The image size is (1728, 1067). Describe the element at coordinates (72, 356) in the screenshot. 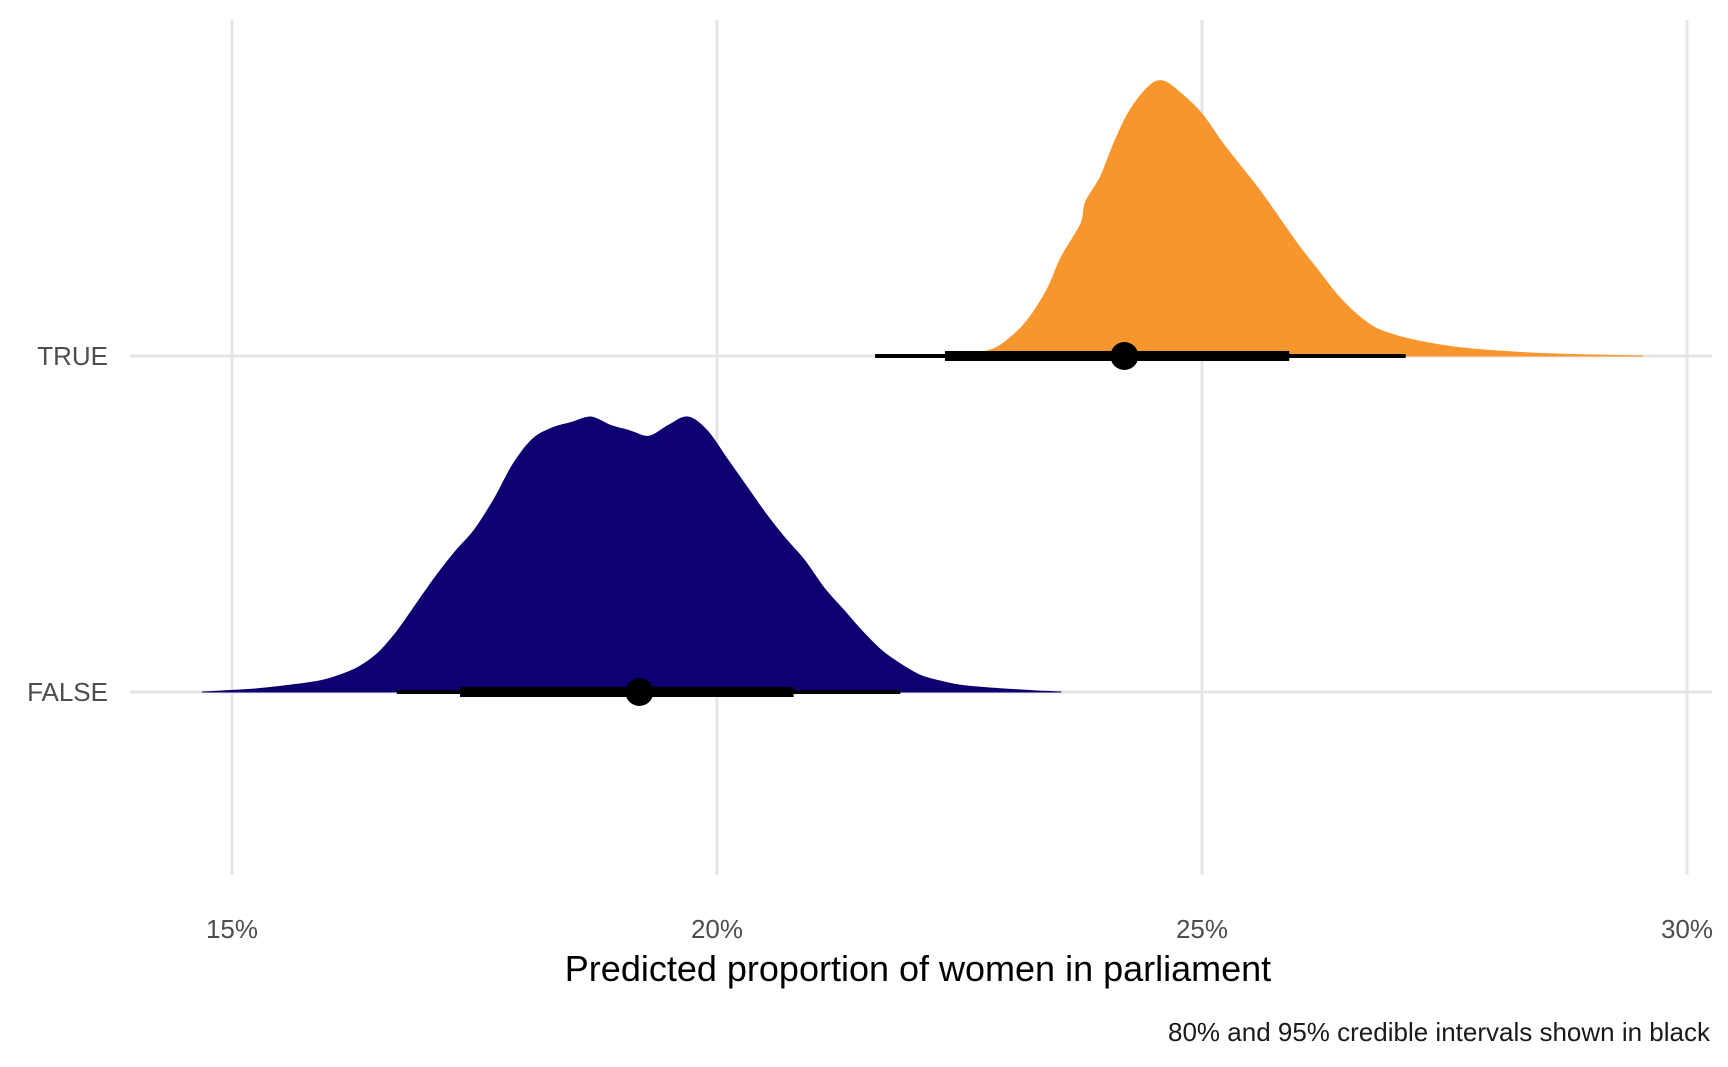

I see `y-tick-label: TRUE` at that location.